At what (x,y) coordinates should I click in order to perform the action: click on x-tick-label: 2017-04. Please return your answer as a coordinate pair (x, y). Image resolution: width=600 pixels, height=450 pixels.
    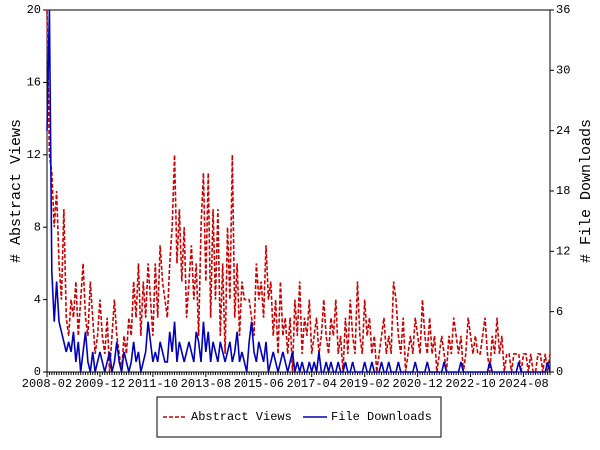
    Looking at the image, I should click on (312, 384).